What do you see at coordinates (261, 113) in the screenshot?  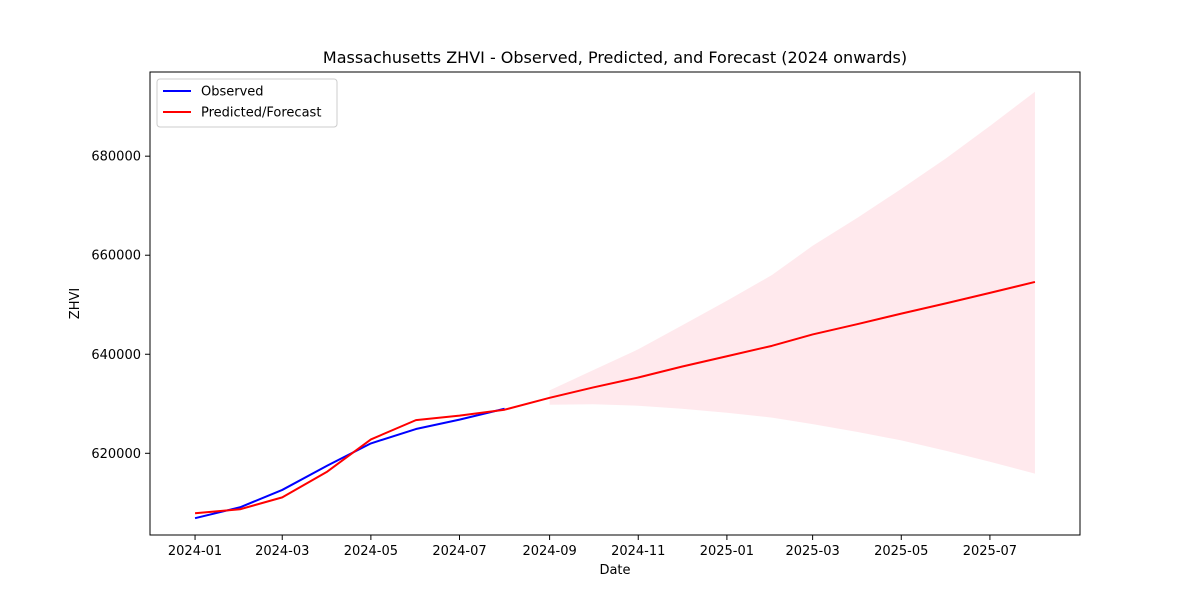 I see `legend-entry: Predicted/Forecast` at bounding box center [261, 113].